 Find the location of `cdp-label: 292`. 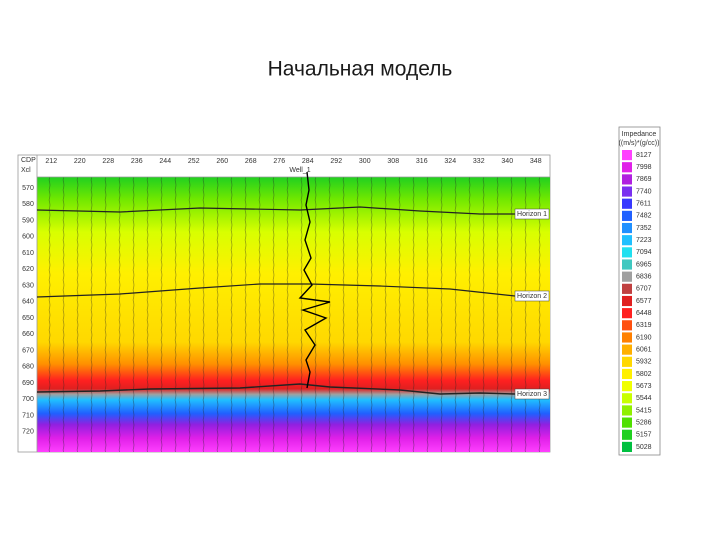

cdp-label: 292 is located at coordinates (336, 161).